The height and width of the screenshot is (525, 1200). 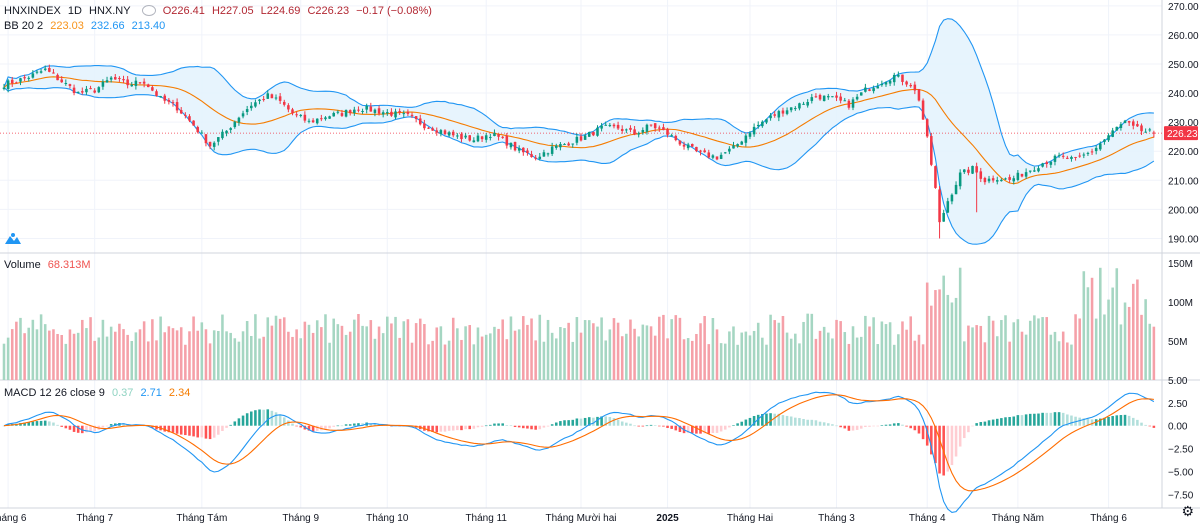 I want to click on time-tick-label: 2025, so click(x=667, y=518).